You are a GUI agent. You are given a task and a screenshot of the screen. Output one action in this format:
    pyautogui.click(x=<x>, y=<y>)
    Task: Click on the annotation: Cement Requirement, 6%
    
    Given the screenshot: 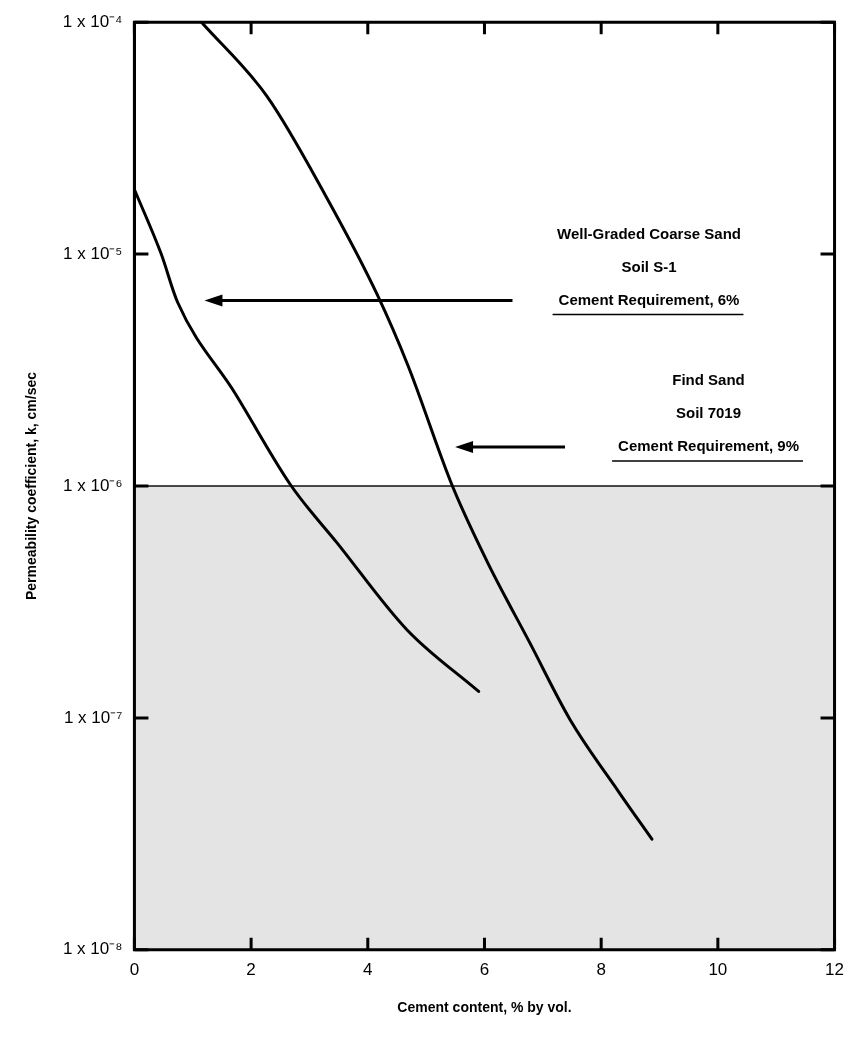 What is the action you would take?
    pyautogui.click(x=649, y=299)
    